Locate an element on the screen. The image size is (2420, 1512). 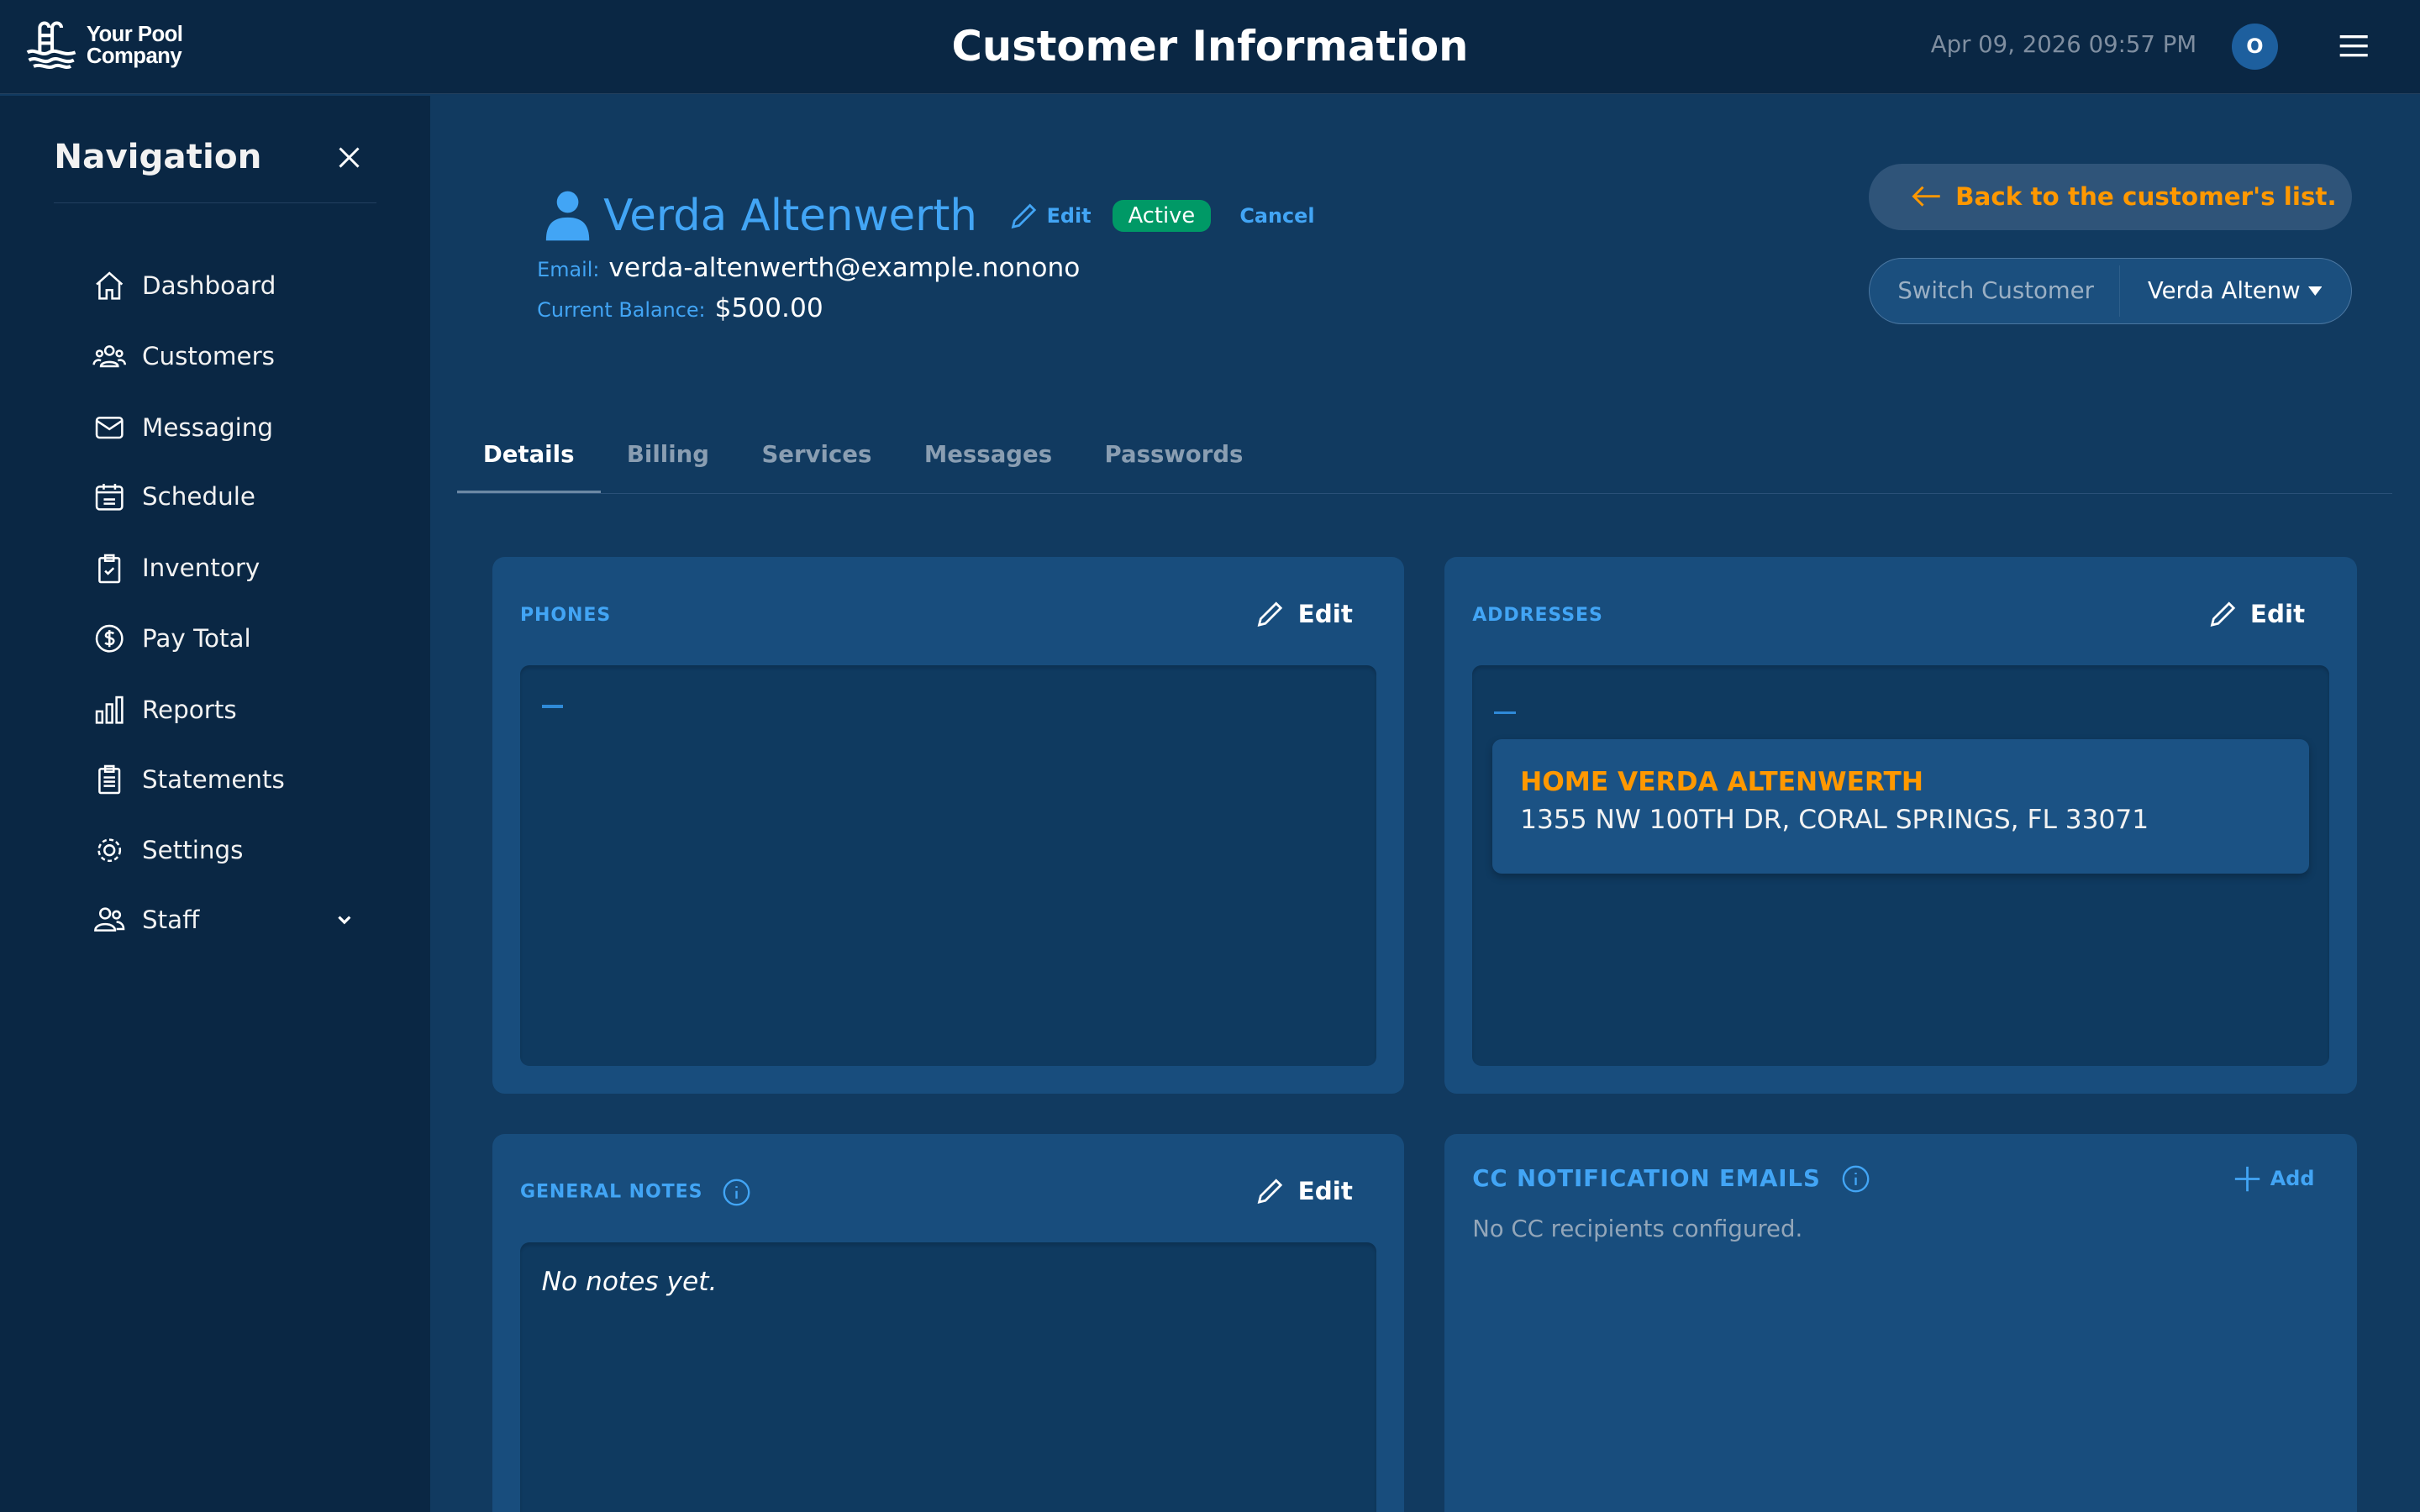
sidebar-item-customers: Customers is located at coordinates (224, 356).